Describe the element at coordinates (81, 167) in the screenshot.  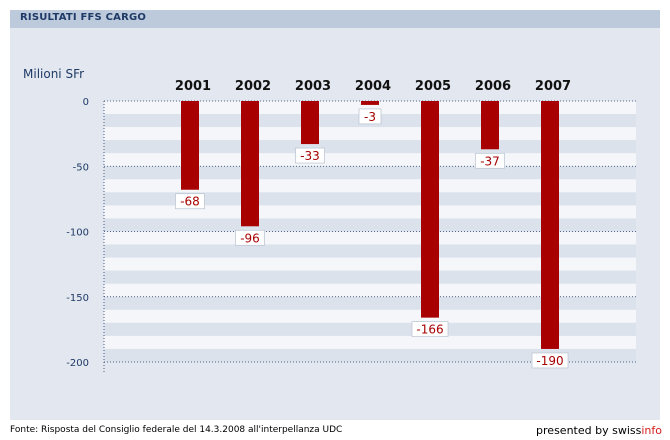
I see `y-tick-label: -50` at that location.